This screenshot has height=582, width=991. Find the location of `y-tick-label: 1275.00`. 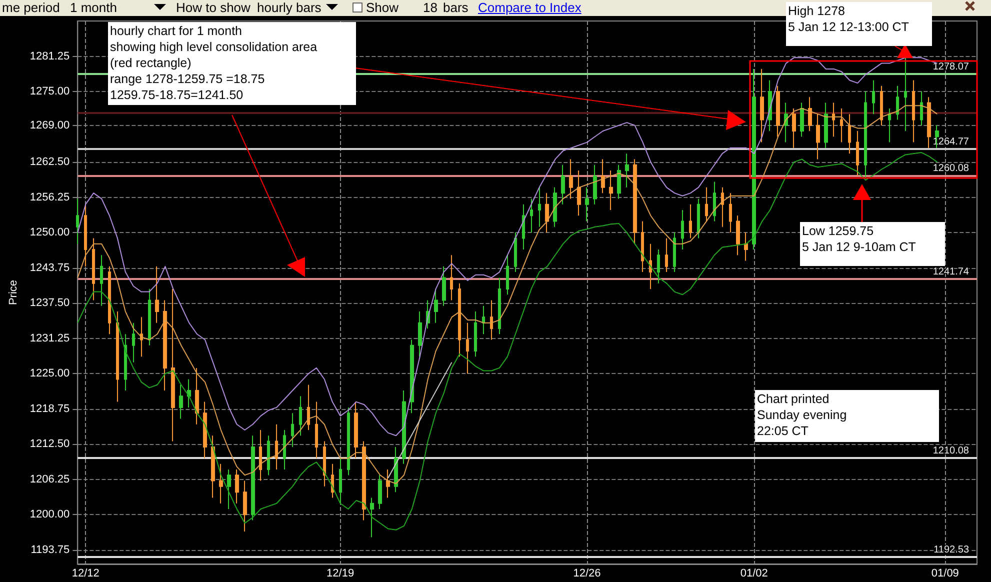

y-tick-label: 1275.00 is located at coordinates (50, 92).